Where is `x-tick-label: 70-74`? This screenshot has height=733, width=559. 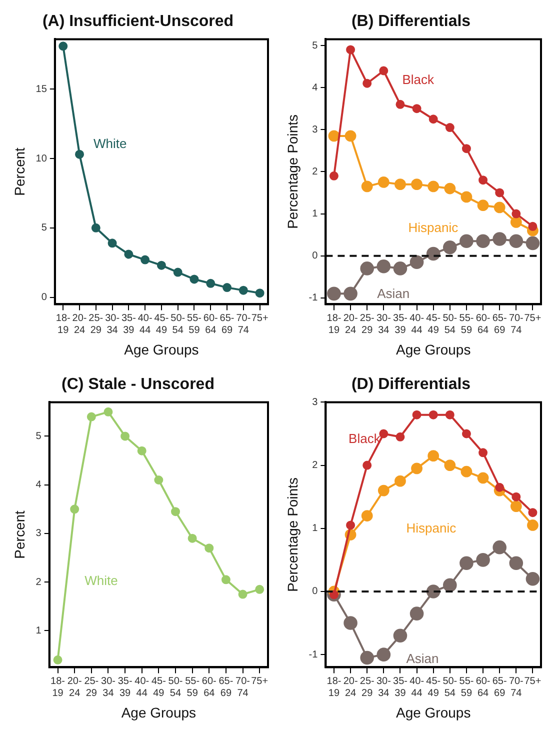 x-tick-label: 70-74 is located at coordinates (243, 324).